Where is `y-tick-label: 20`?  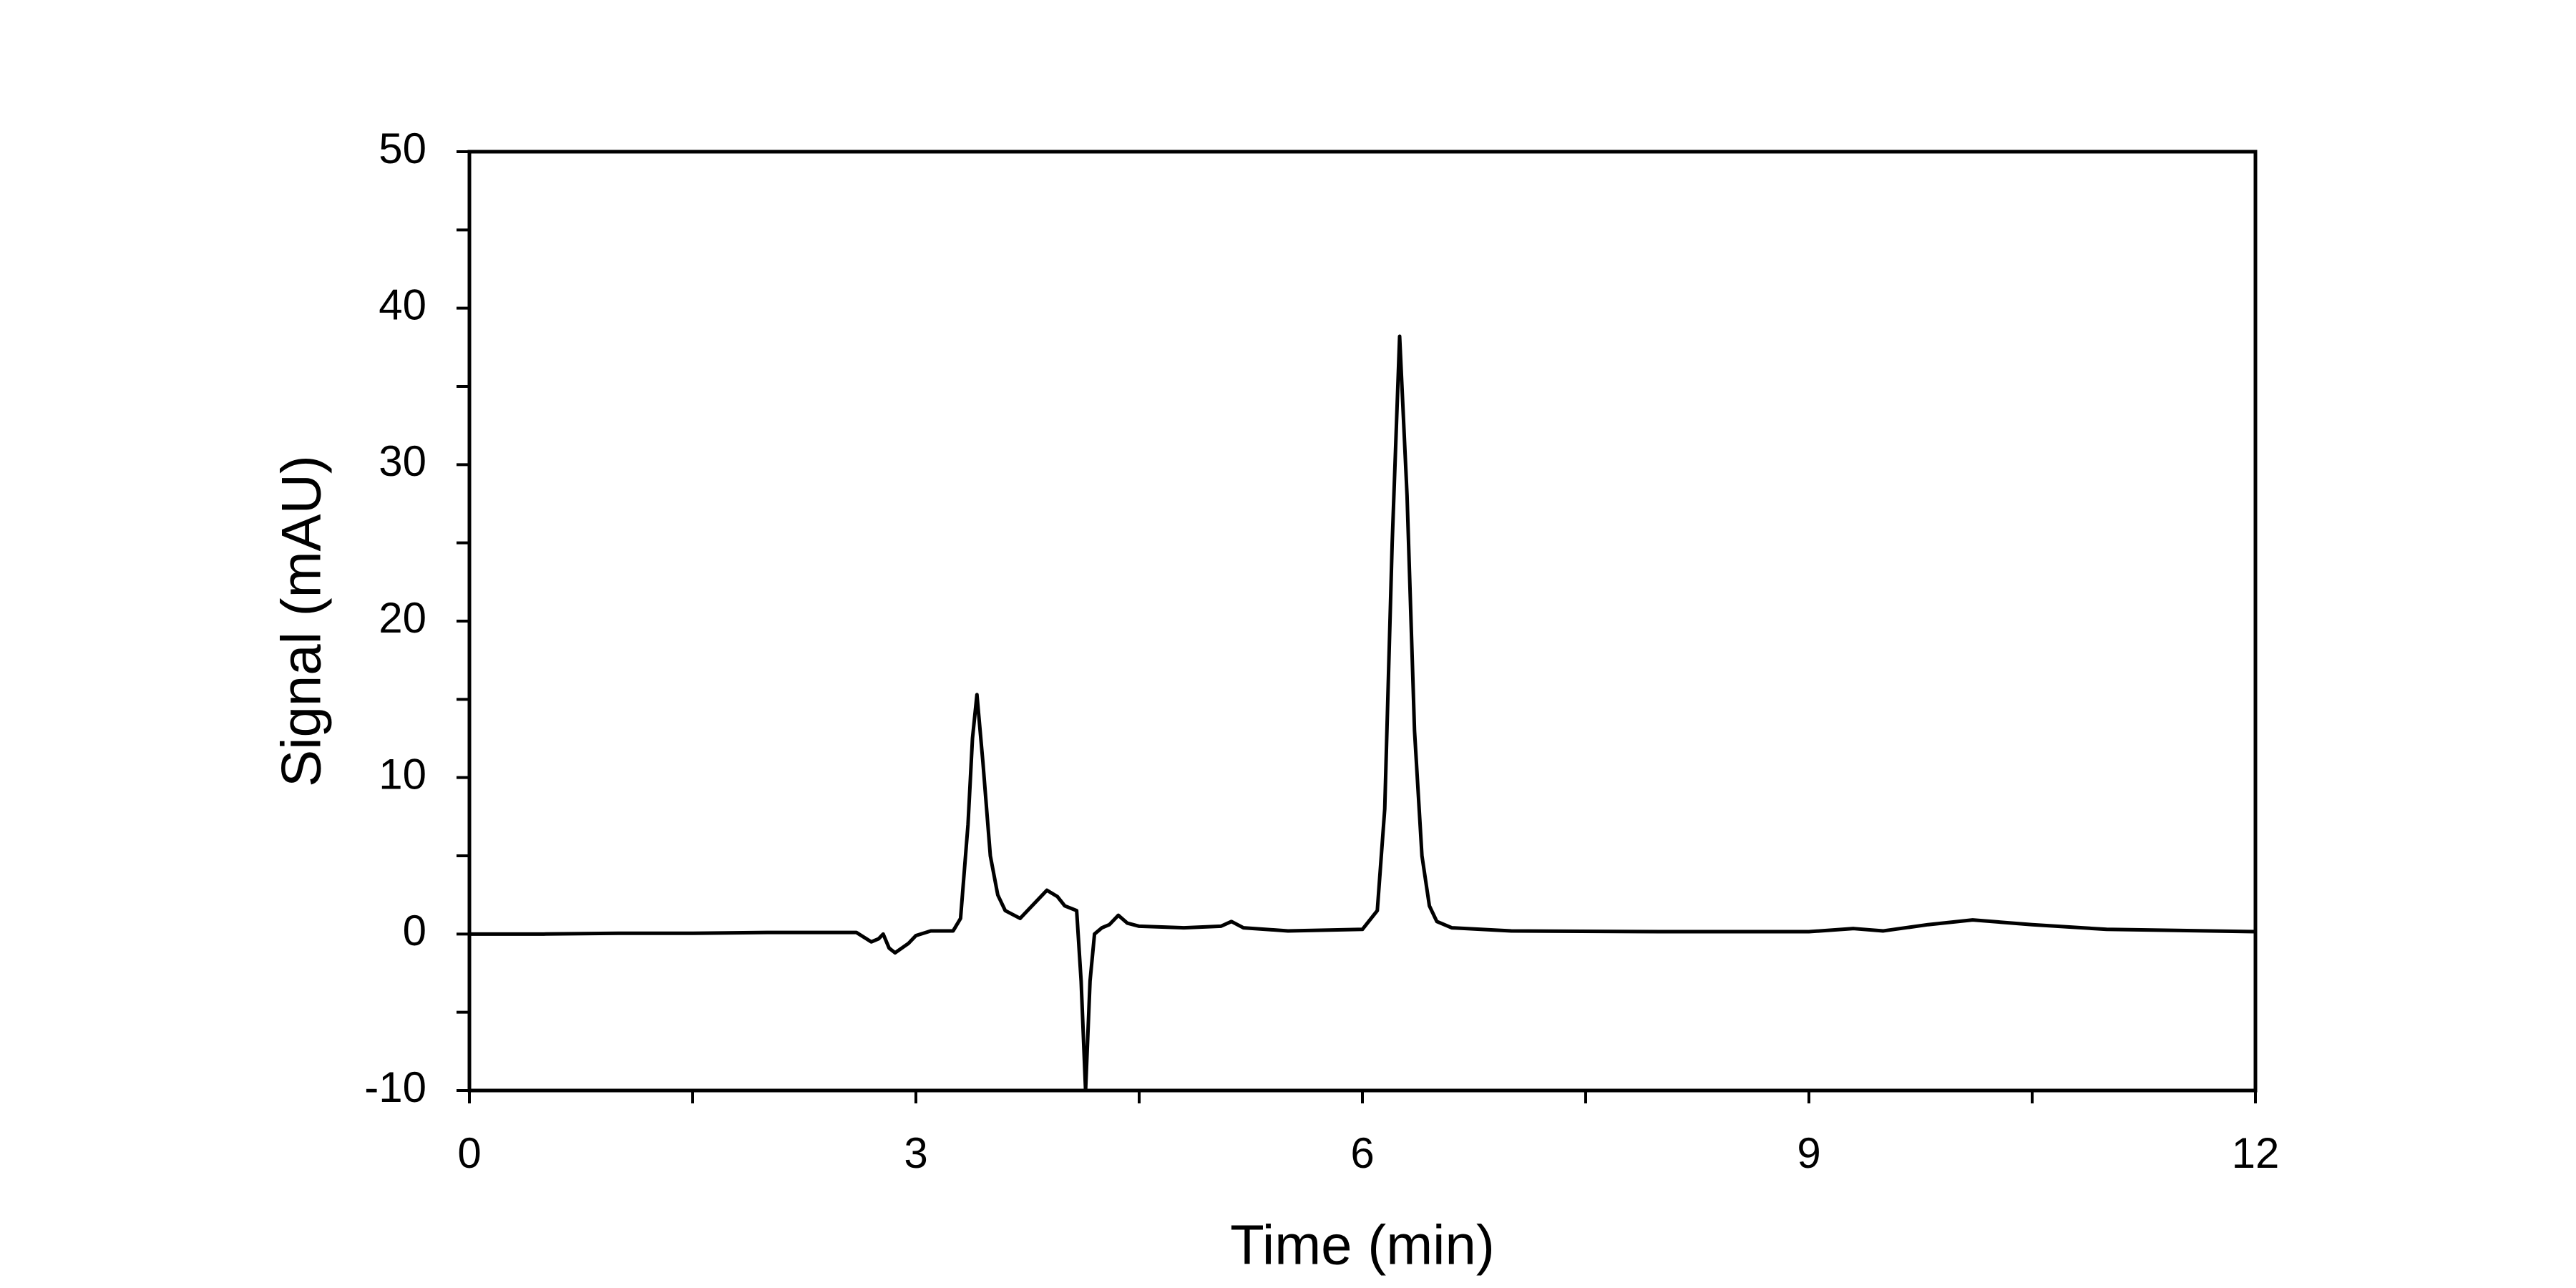
y-tick-label: 20 is located at coordinates (402, 618).